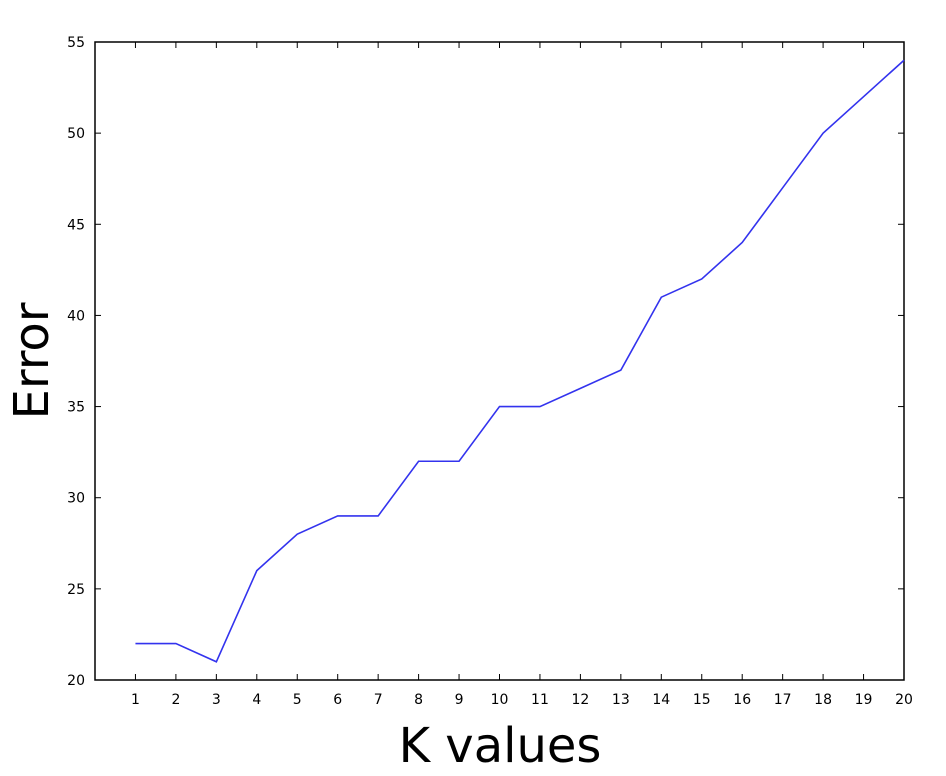  What do you see at coordinates (378, 700) in the screenshot?
I see `x-tick-label: 7` at bounding box center [378, 700].